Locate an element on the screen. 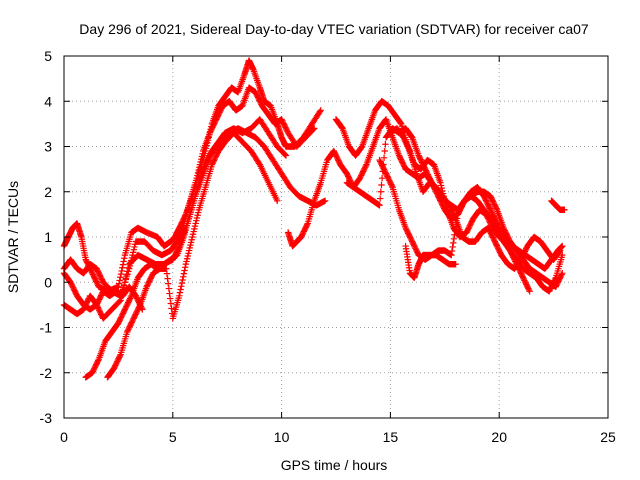  y-tick-label: -2 is located at coordinates (46, 373).